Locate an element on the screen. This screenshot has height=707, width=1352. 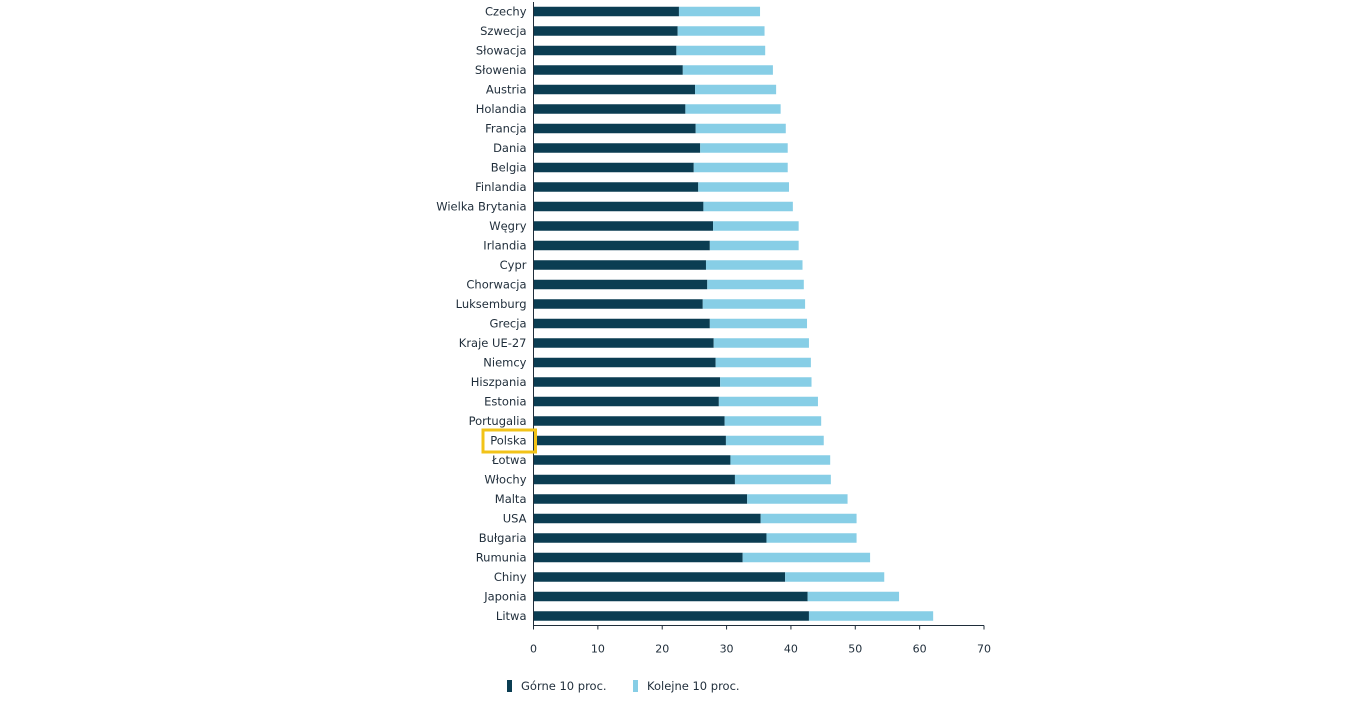
x-tick-label: 40 is located at coordinates (791, 649).